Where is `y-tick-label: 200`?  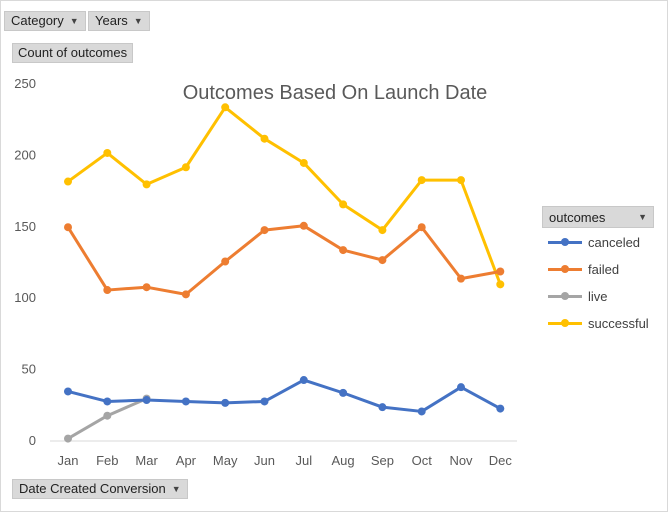 y-tick-label: 200 is located at coordinates (25, 154).